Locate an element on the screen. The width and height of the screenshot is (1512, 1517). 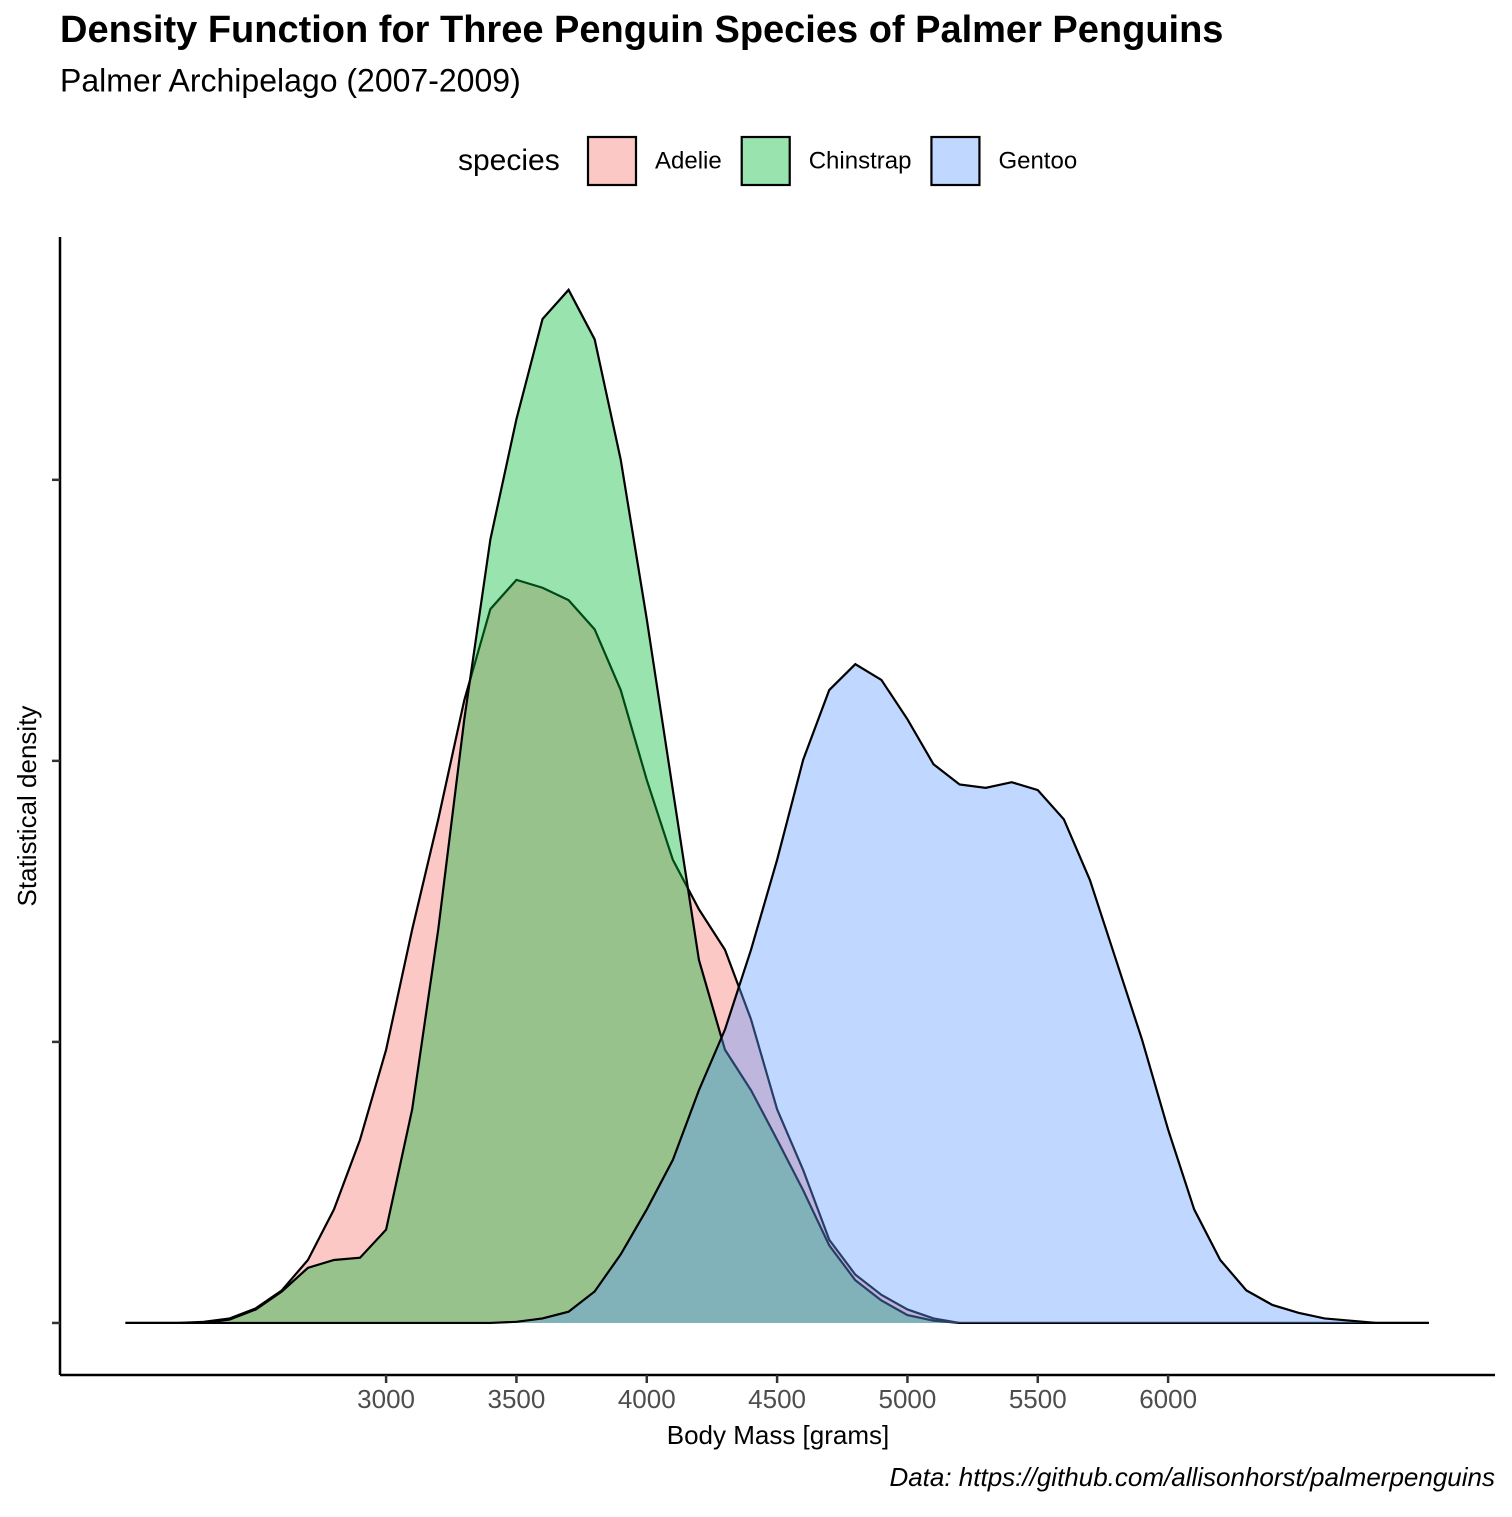
x-tick-label: 5500 is located at coordinates (1038, 1399).